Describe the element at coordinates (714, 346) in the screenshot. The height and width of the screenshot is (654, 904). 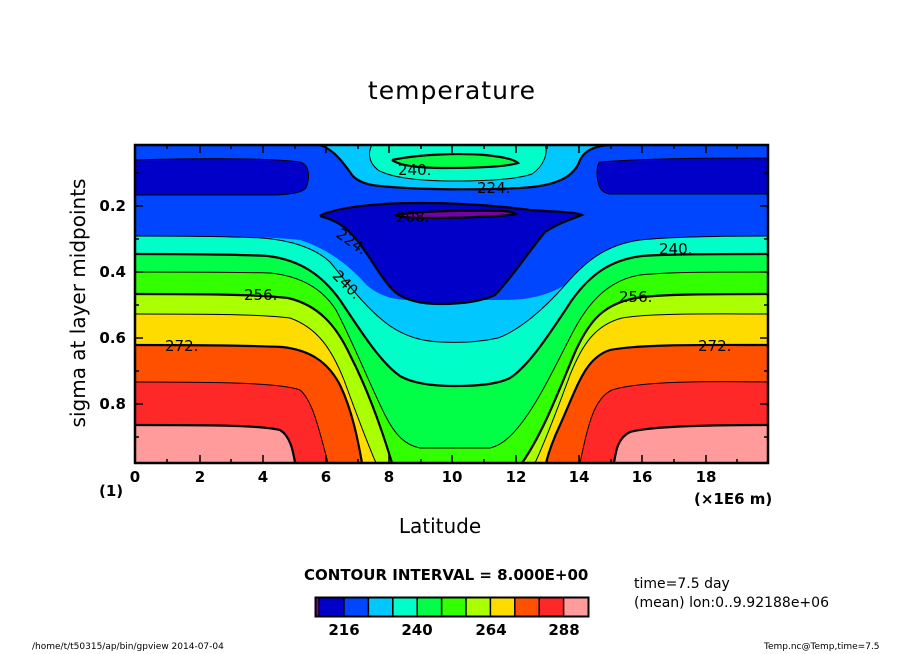
I see `contour-label-272-right: 272.` at that location.